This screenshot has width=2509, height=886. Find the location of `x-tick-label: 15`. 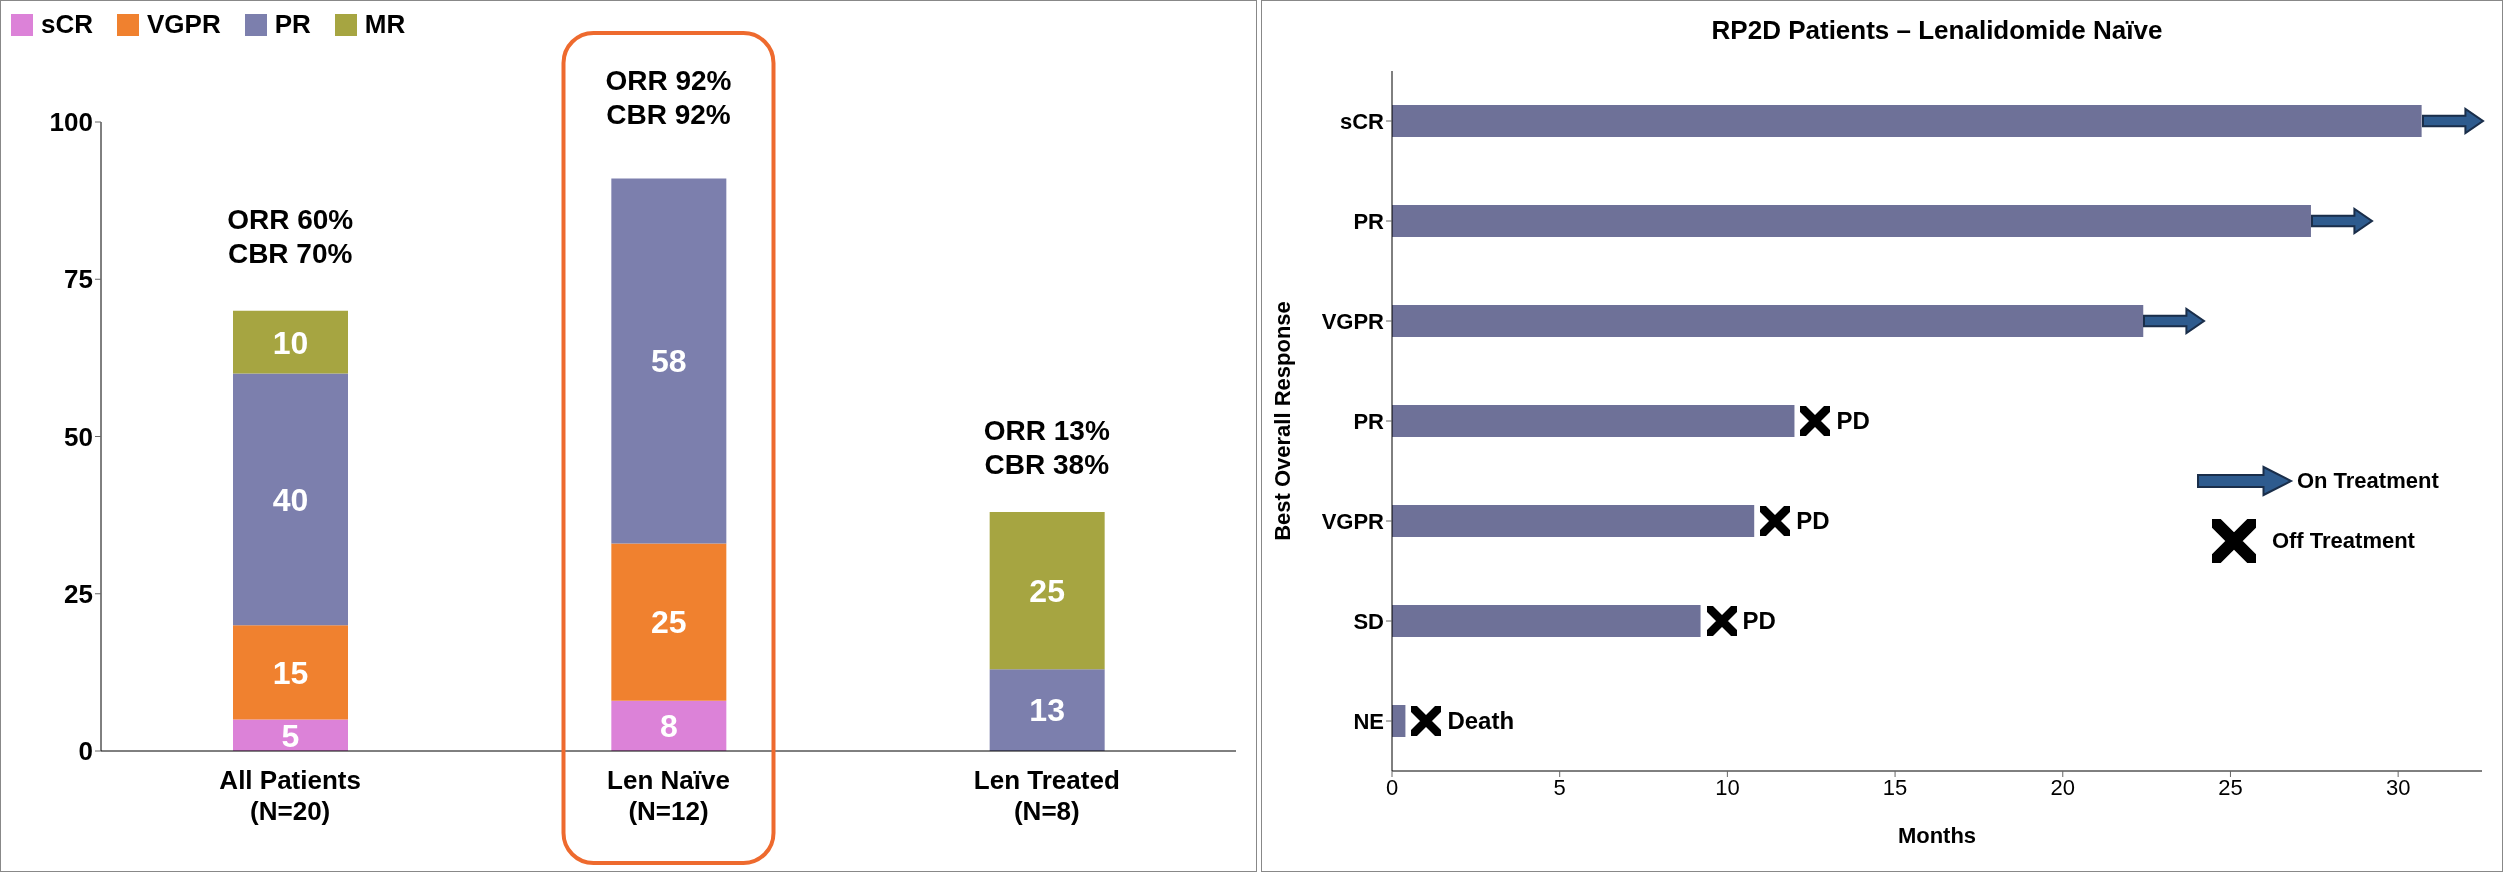

x-tick-label: 15 is located at coordinates (1895, 787).